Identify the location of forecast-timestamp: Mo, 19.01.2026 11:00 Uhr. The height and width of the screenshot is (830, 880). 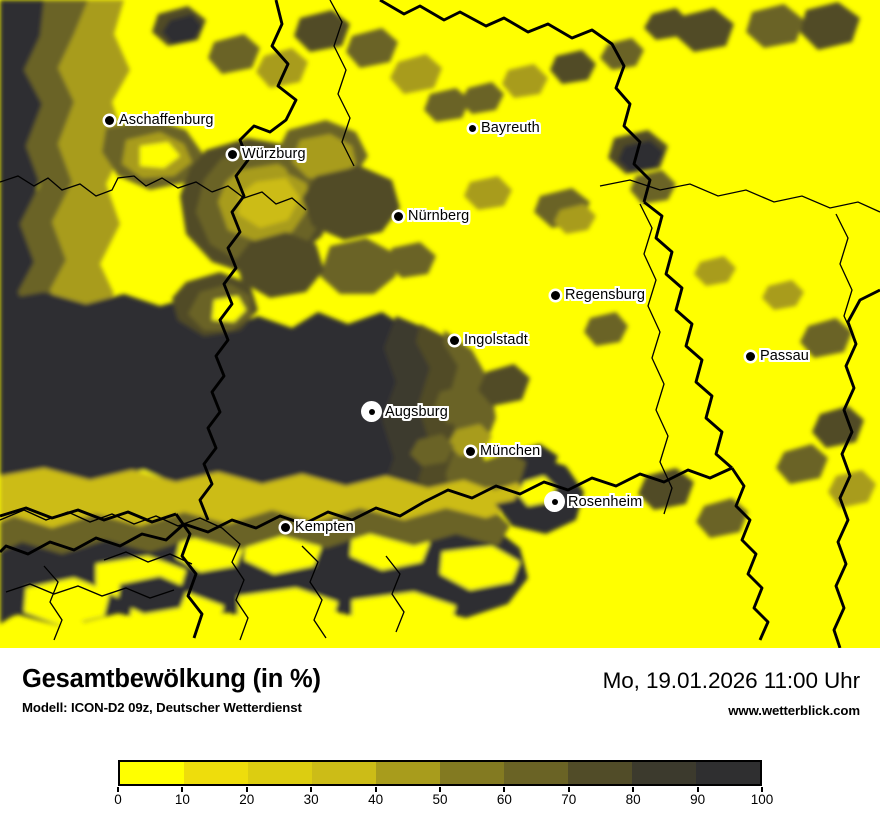
(731, 680).